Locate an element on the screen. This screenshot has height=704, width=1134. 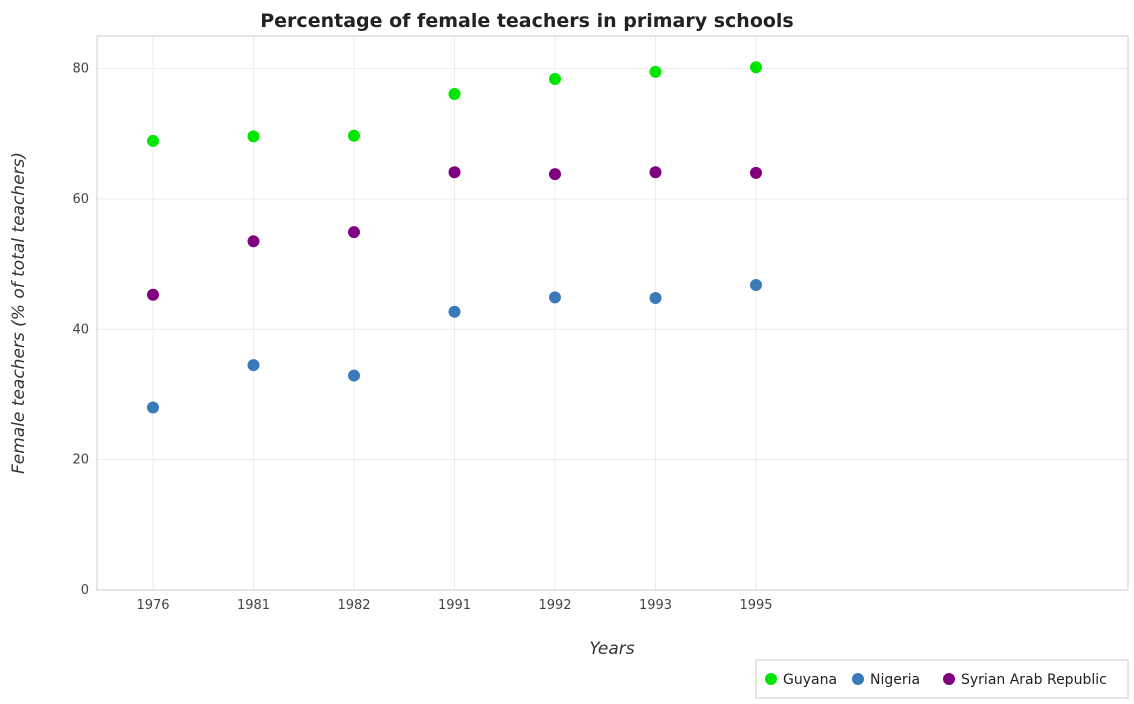
x-tick-label: 1991 is located at coordinates (454, 605).